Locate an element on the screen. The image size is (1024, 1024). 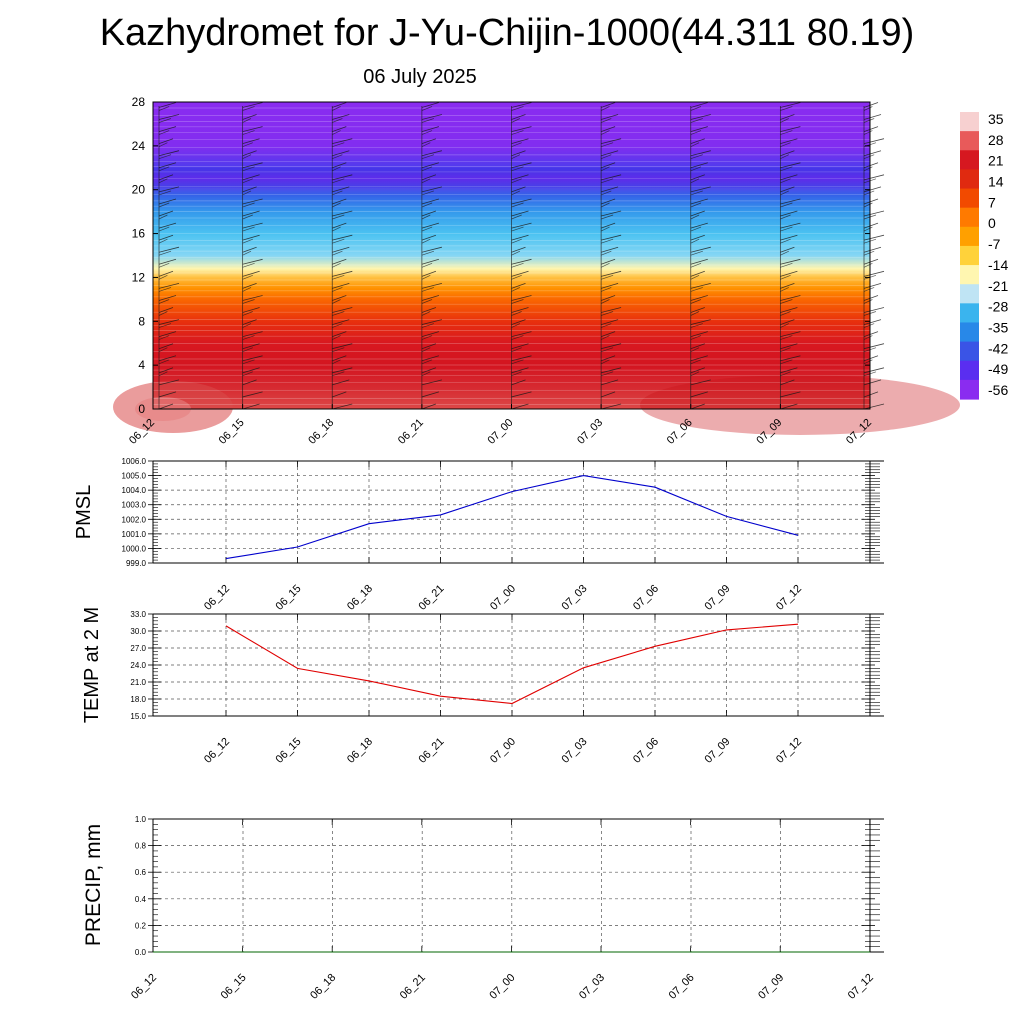
x-tick-label: 06_21 is located at coordinates (411, 432).